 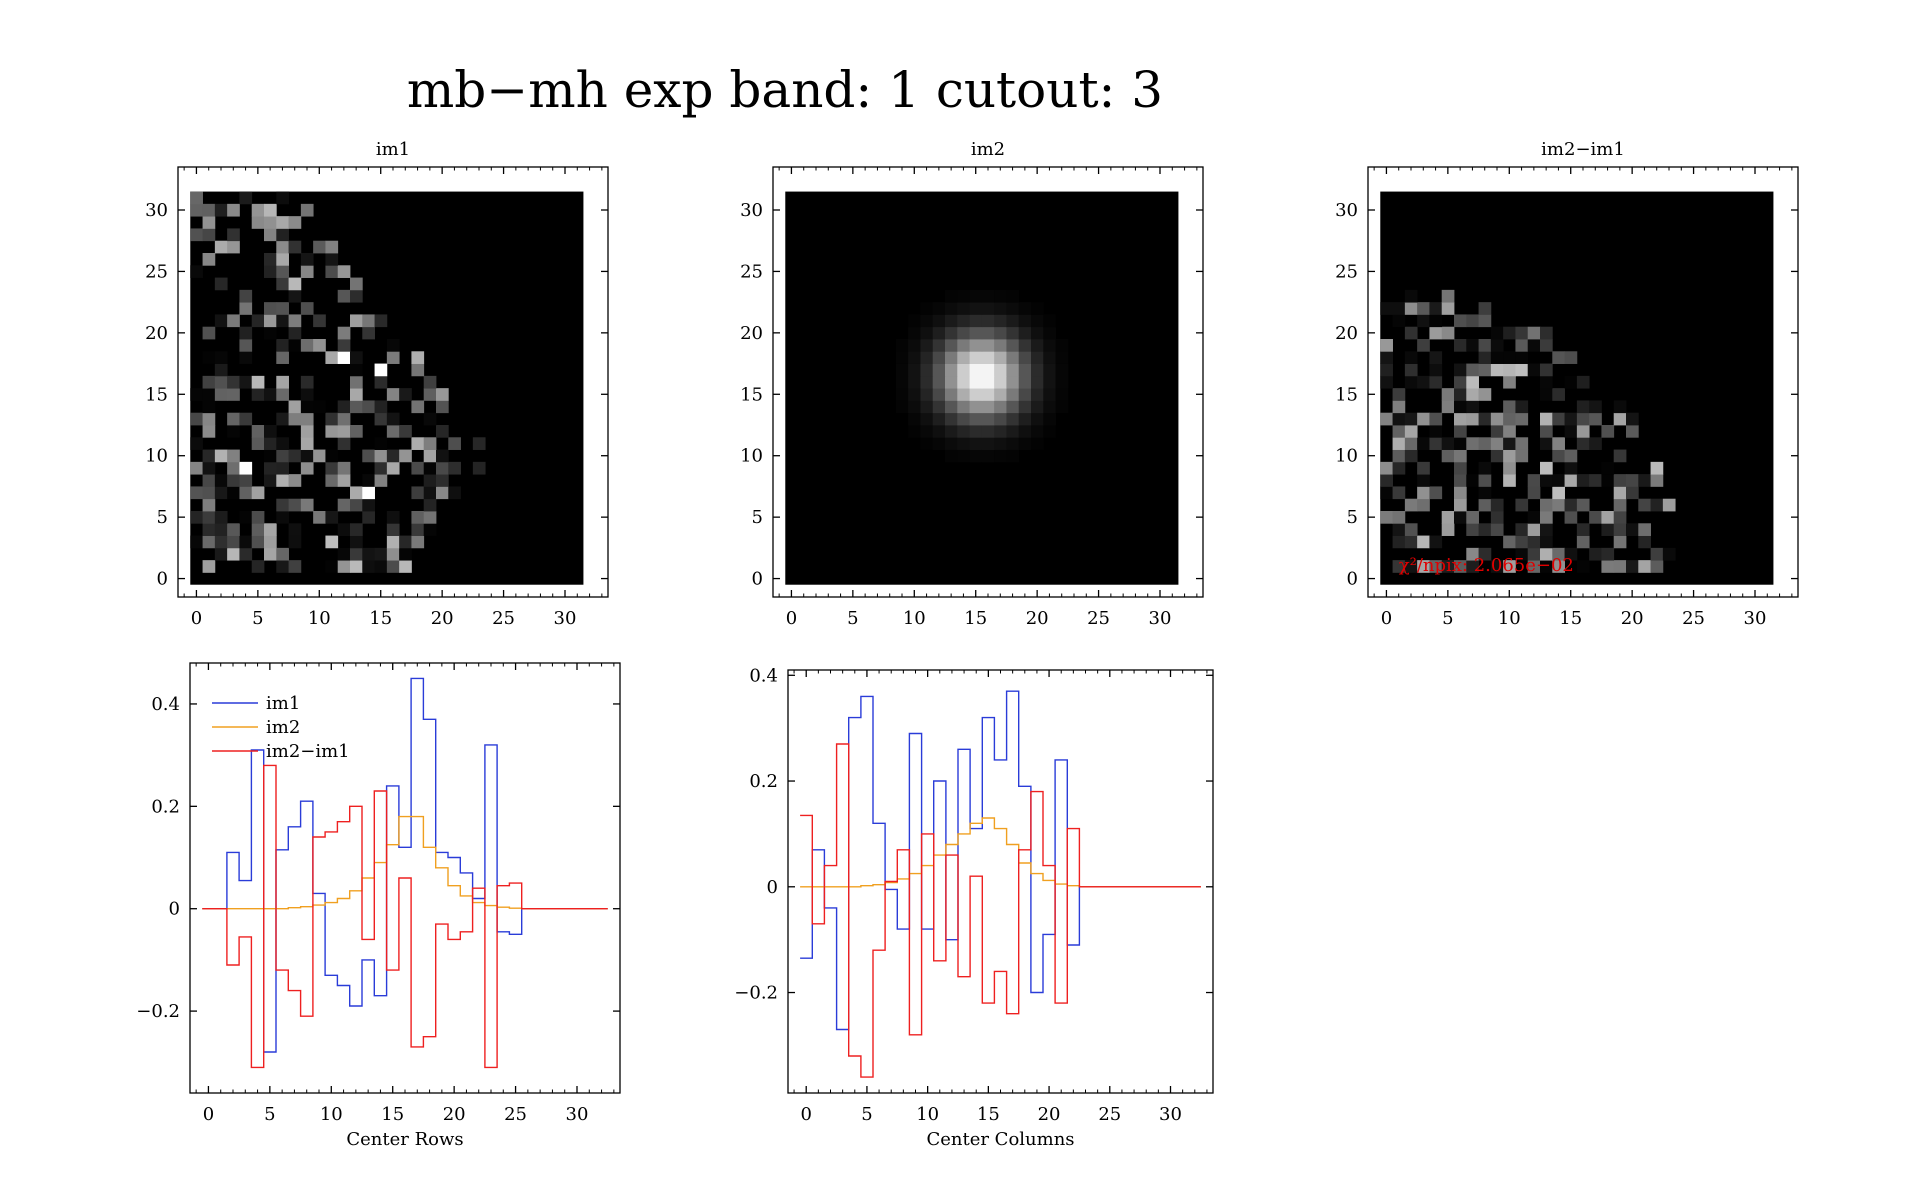 I want to click on y-tick-label: 10, so click(x=751, y=456).